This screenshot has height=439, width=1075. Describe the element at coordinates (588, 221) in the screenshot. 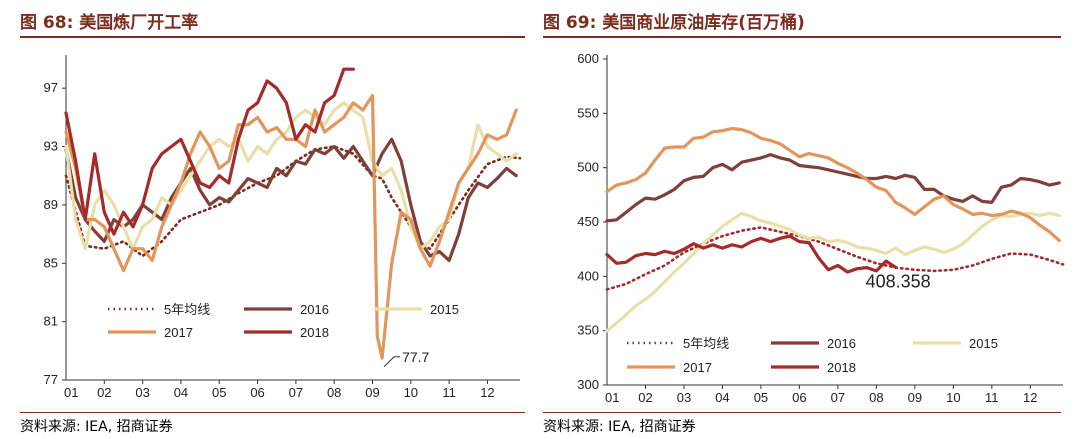

I see `y-tick-label: 450` at that location.